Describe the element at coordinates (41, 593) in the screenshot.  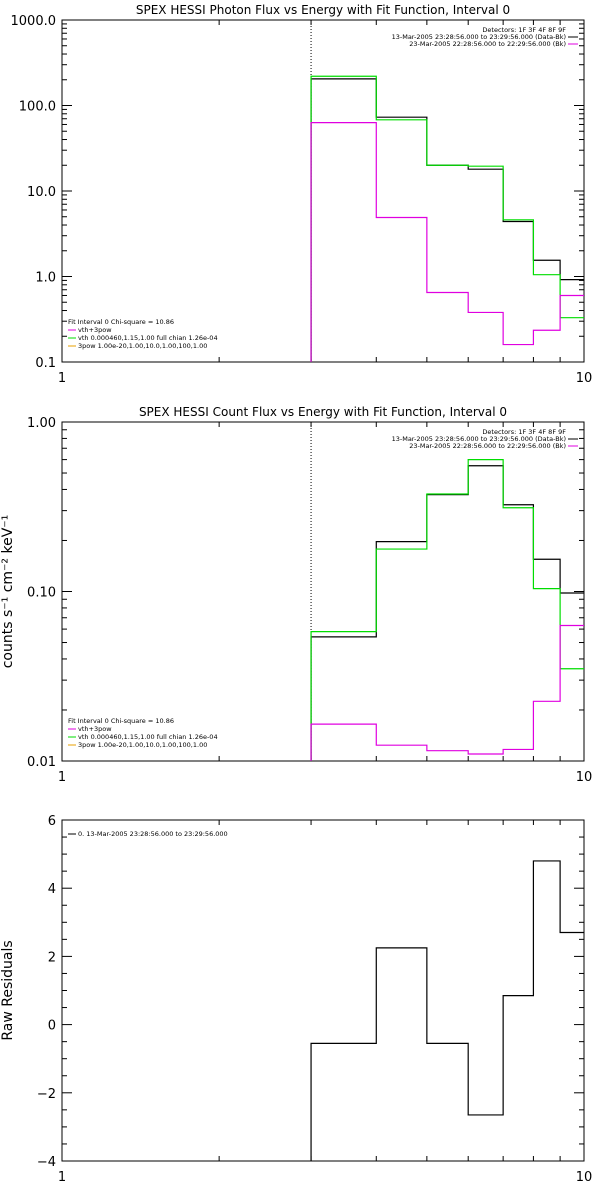
I see `y-tick-label: 0.10` at that location.